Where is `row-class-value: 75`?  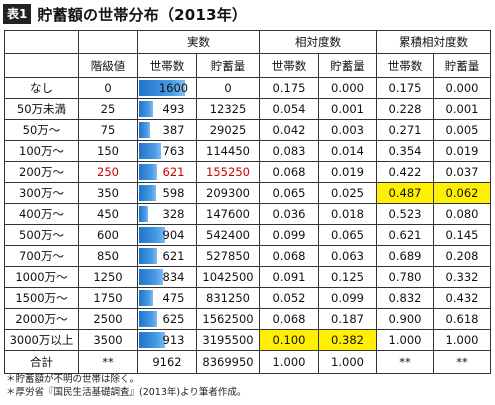
row-class-value: 75 is located at coordinates (108, 130).